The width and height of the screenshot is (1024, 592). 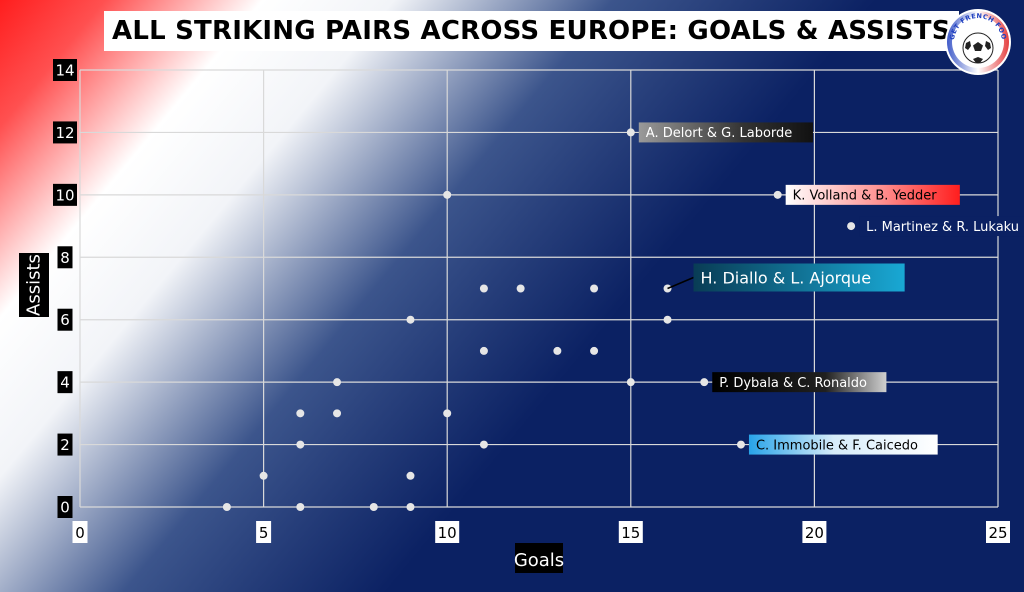 I want to click on x-tick-label: 5, so click(x=264, y=533).